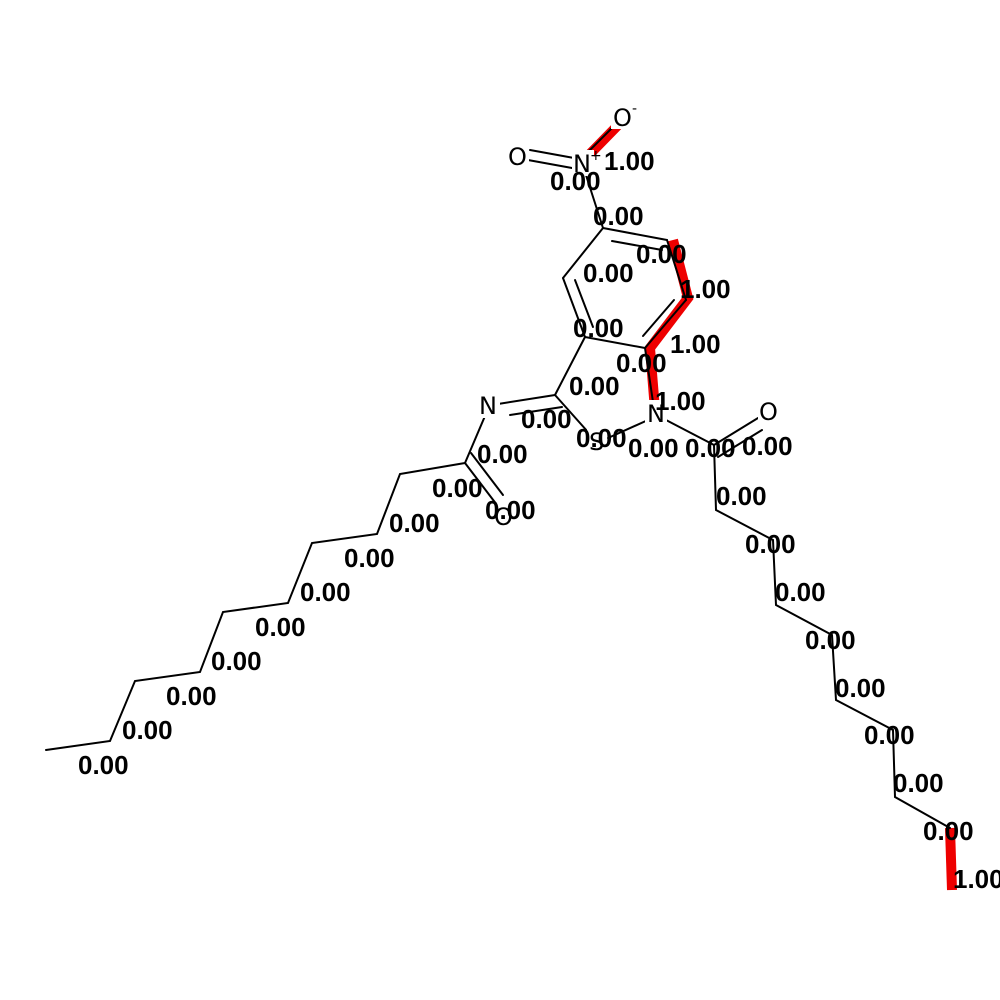 The width and height of the screenshot is (1000, 1000). Describe the element at coordinates (628, 429) in the screenshot. I see `bond-s-n` at that location.